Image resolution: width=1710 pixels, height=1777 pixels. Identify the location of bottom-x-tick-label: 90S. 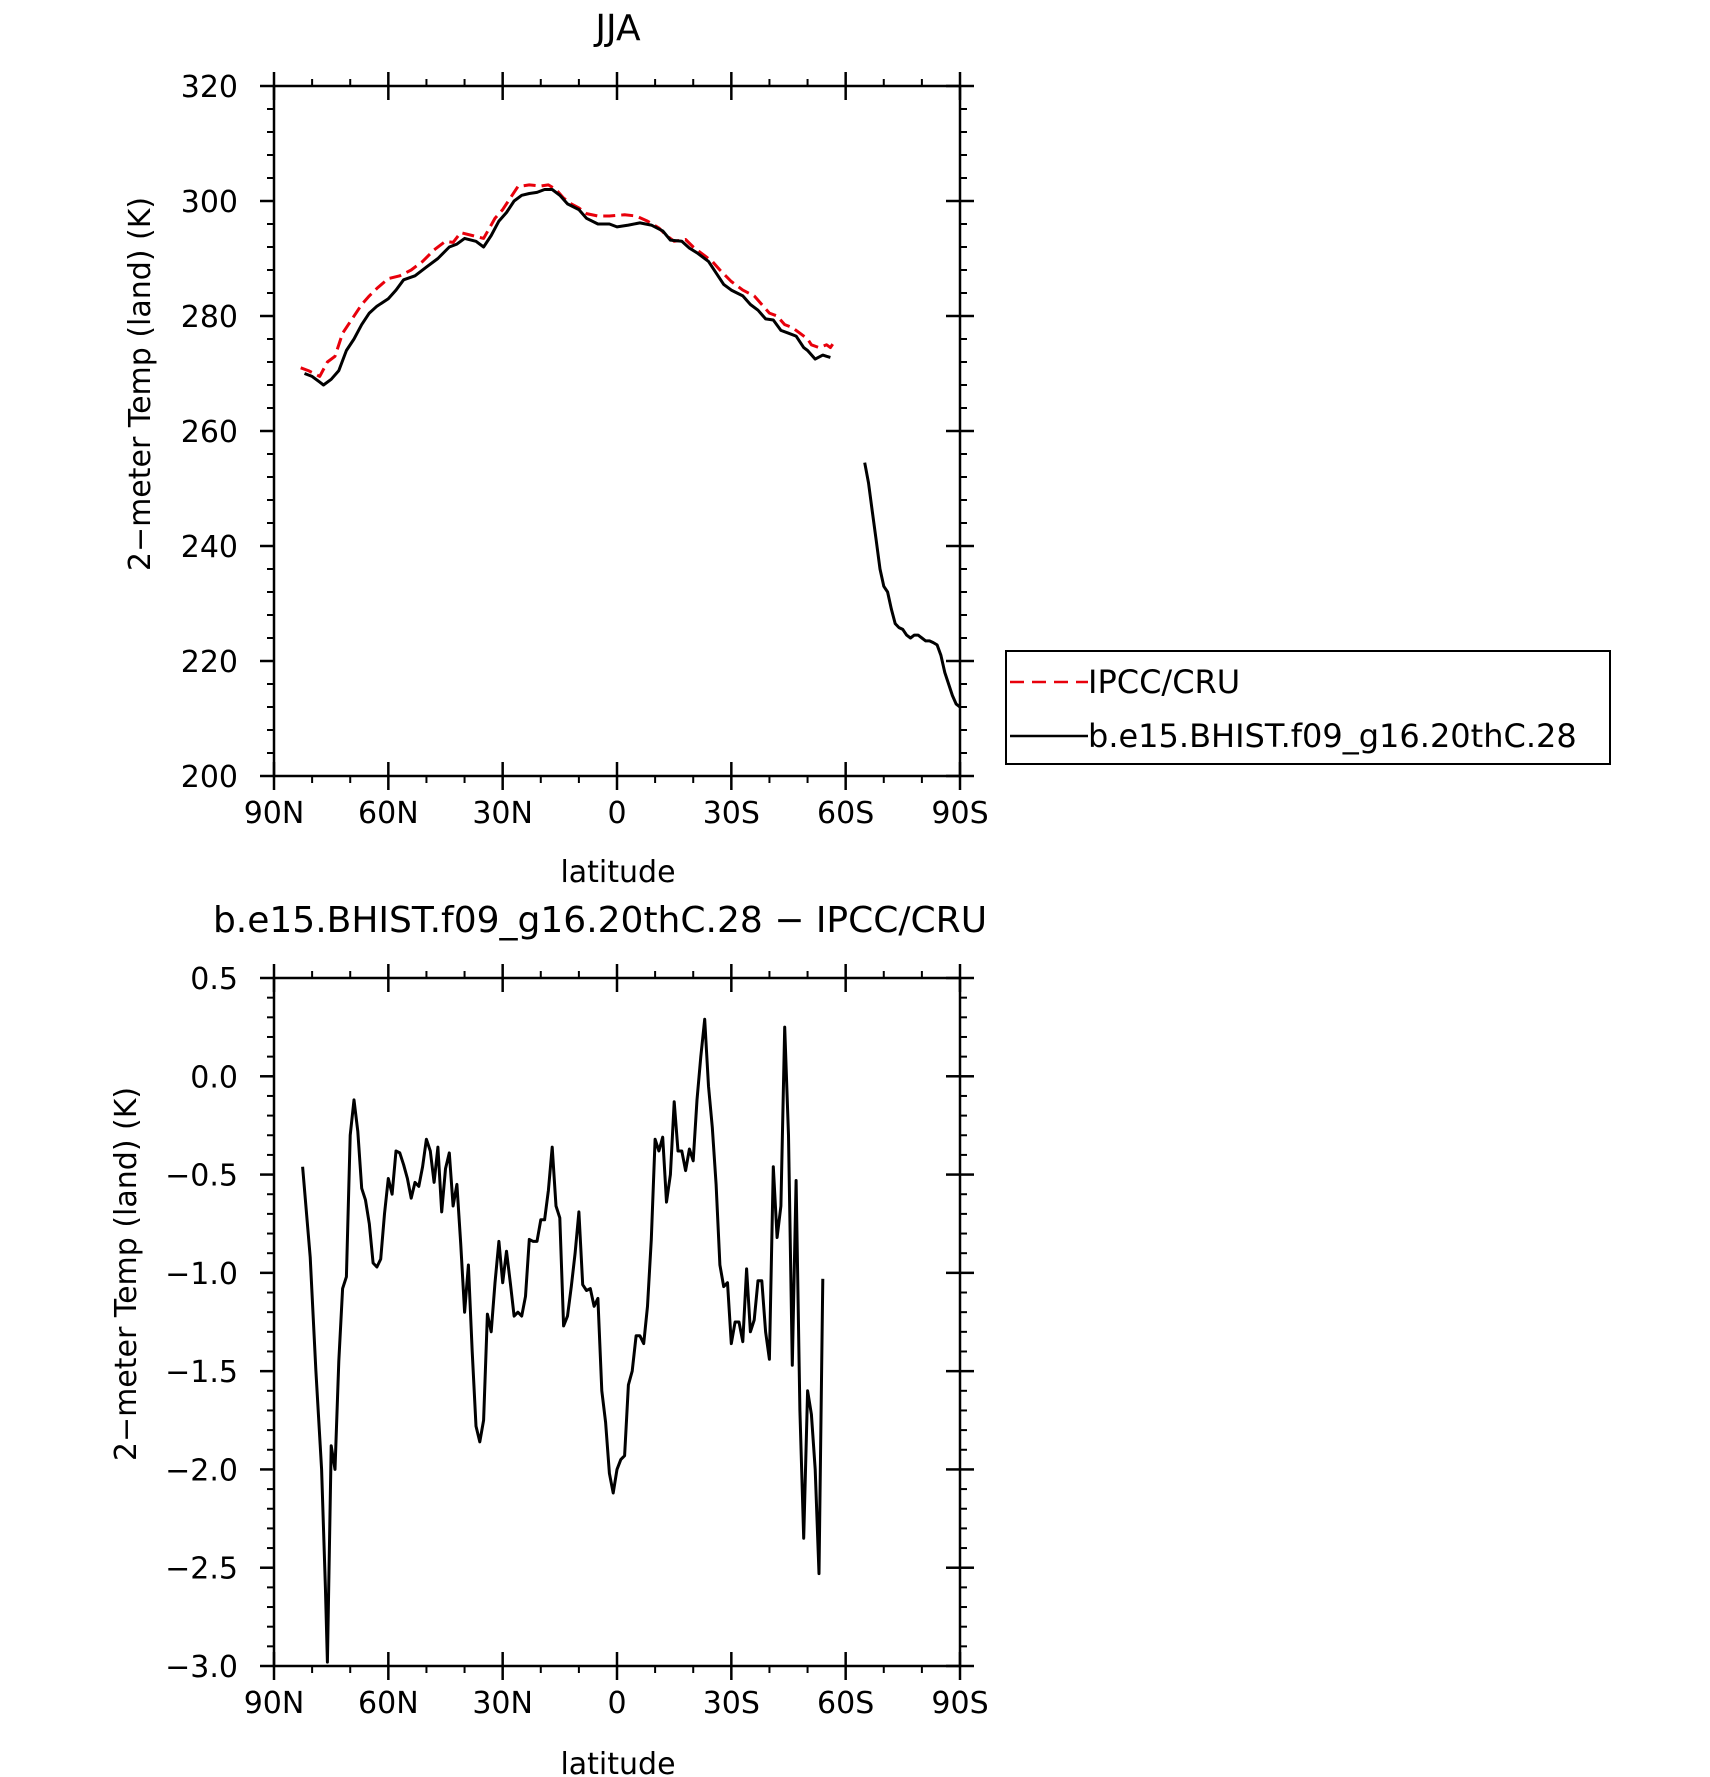
(959, 1703).